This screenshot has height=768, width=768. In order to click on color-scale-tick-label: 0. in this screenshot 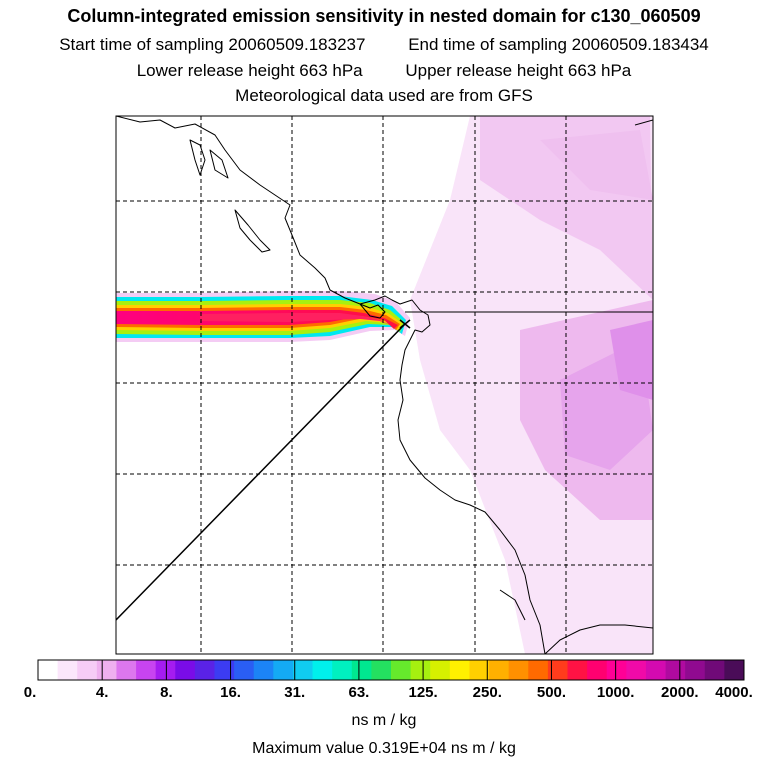, I will do `click(30, 692)`.